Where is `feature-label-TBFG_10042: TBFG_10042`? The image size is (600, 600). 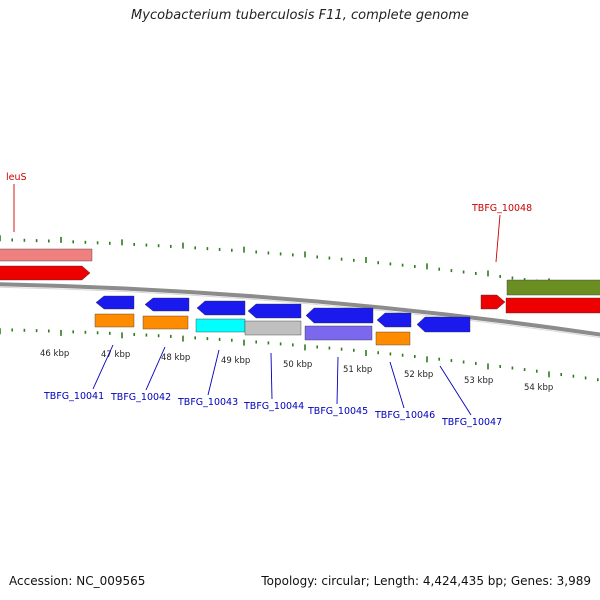 feature-label-TBFG_10042: TBFG_10042 is located at coordinates (140, 397).